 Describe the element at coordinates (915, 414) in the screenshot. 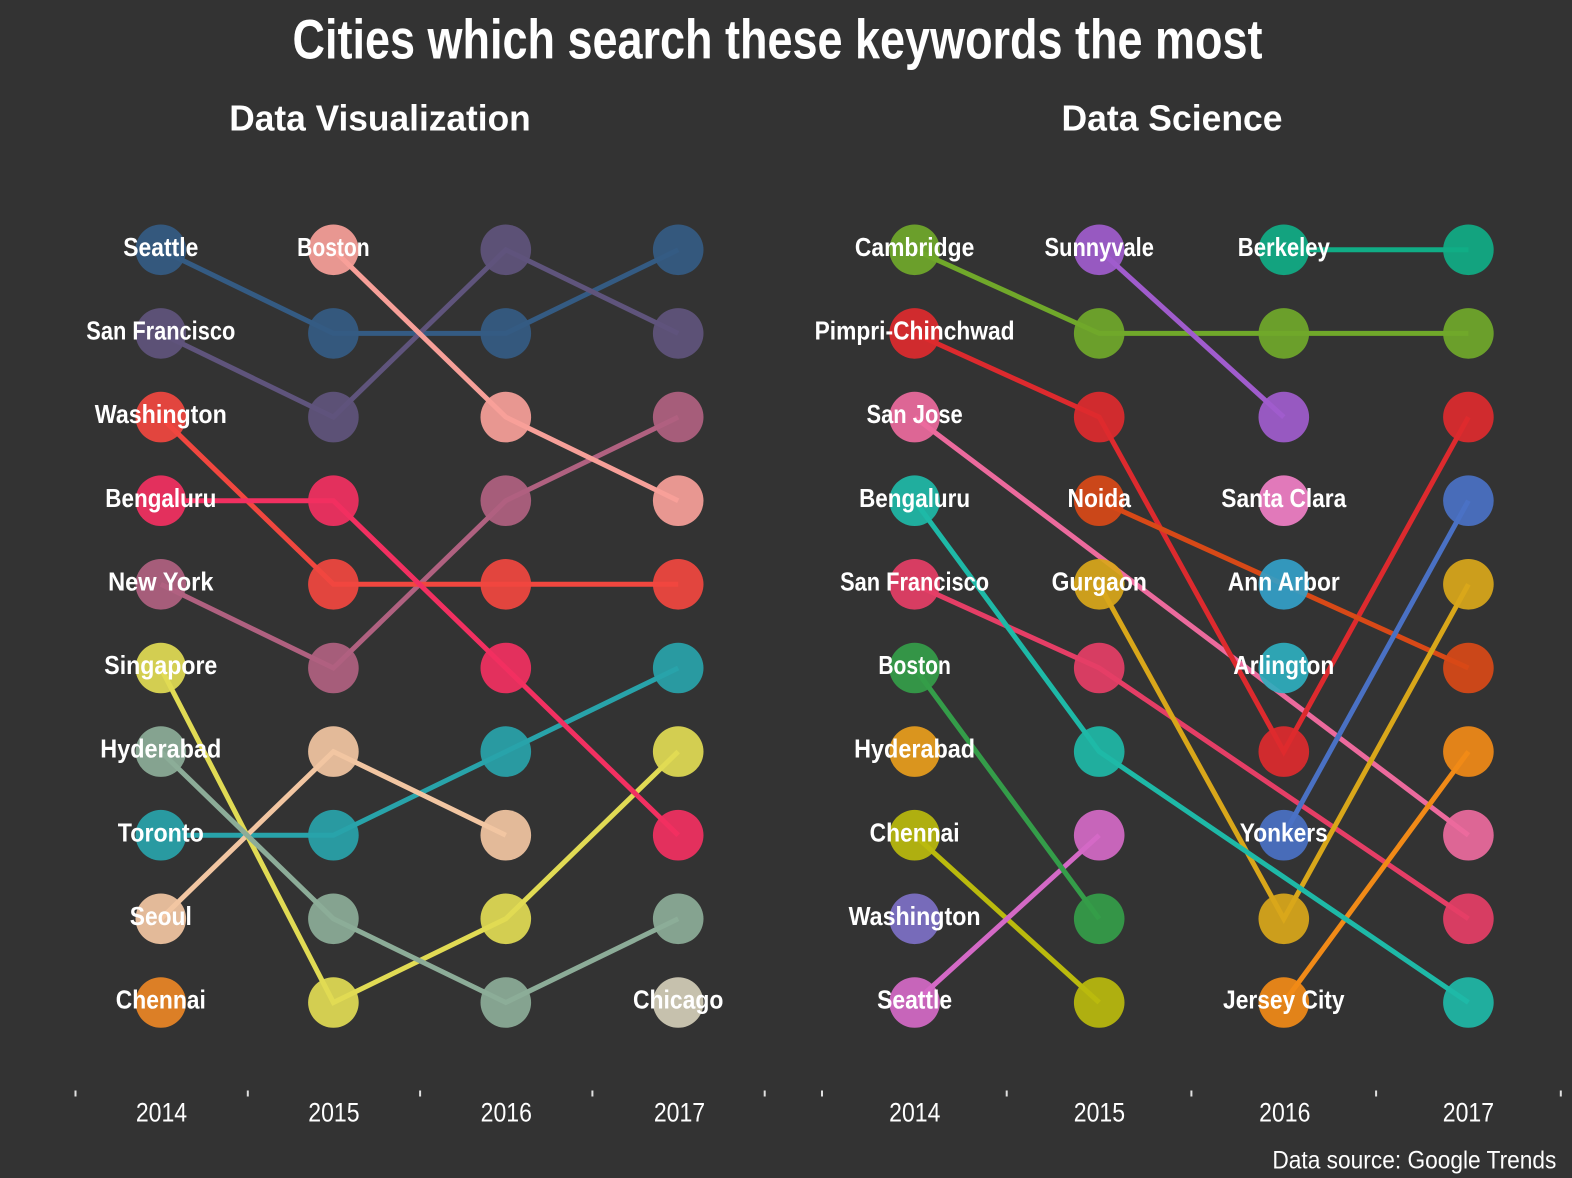

I see `svg-text: San Jose` at that location.